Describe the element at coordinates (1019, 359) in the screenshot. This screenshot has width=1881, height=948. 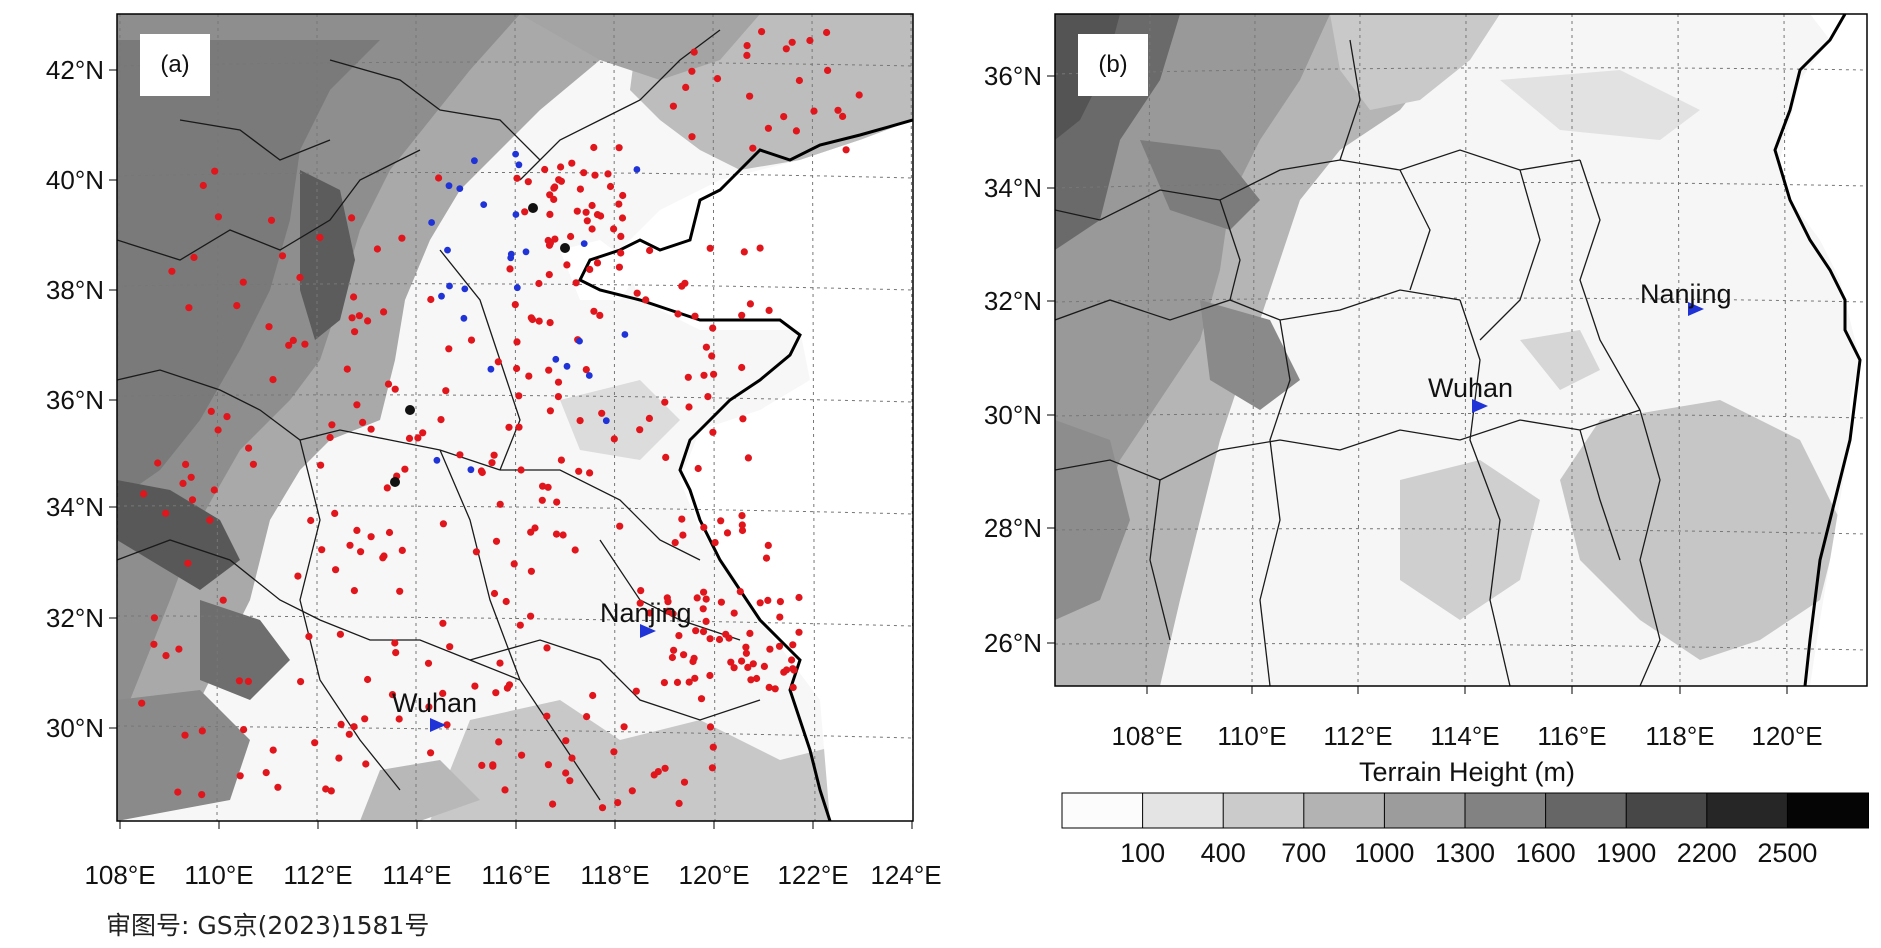
I see `panel-b-lat-axis: 36°N 34°N 32°N 30°N 28°N 26°N` at that location.